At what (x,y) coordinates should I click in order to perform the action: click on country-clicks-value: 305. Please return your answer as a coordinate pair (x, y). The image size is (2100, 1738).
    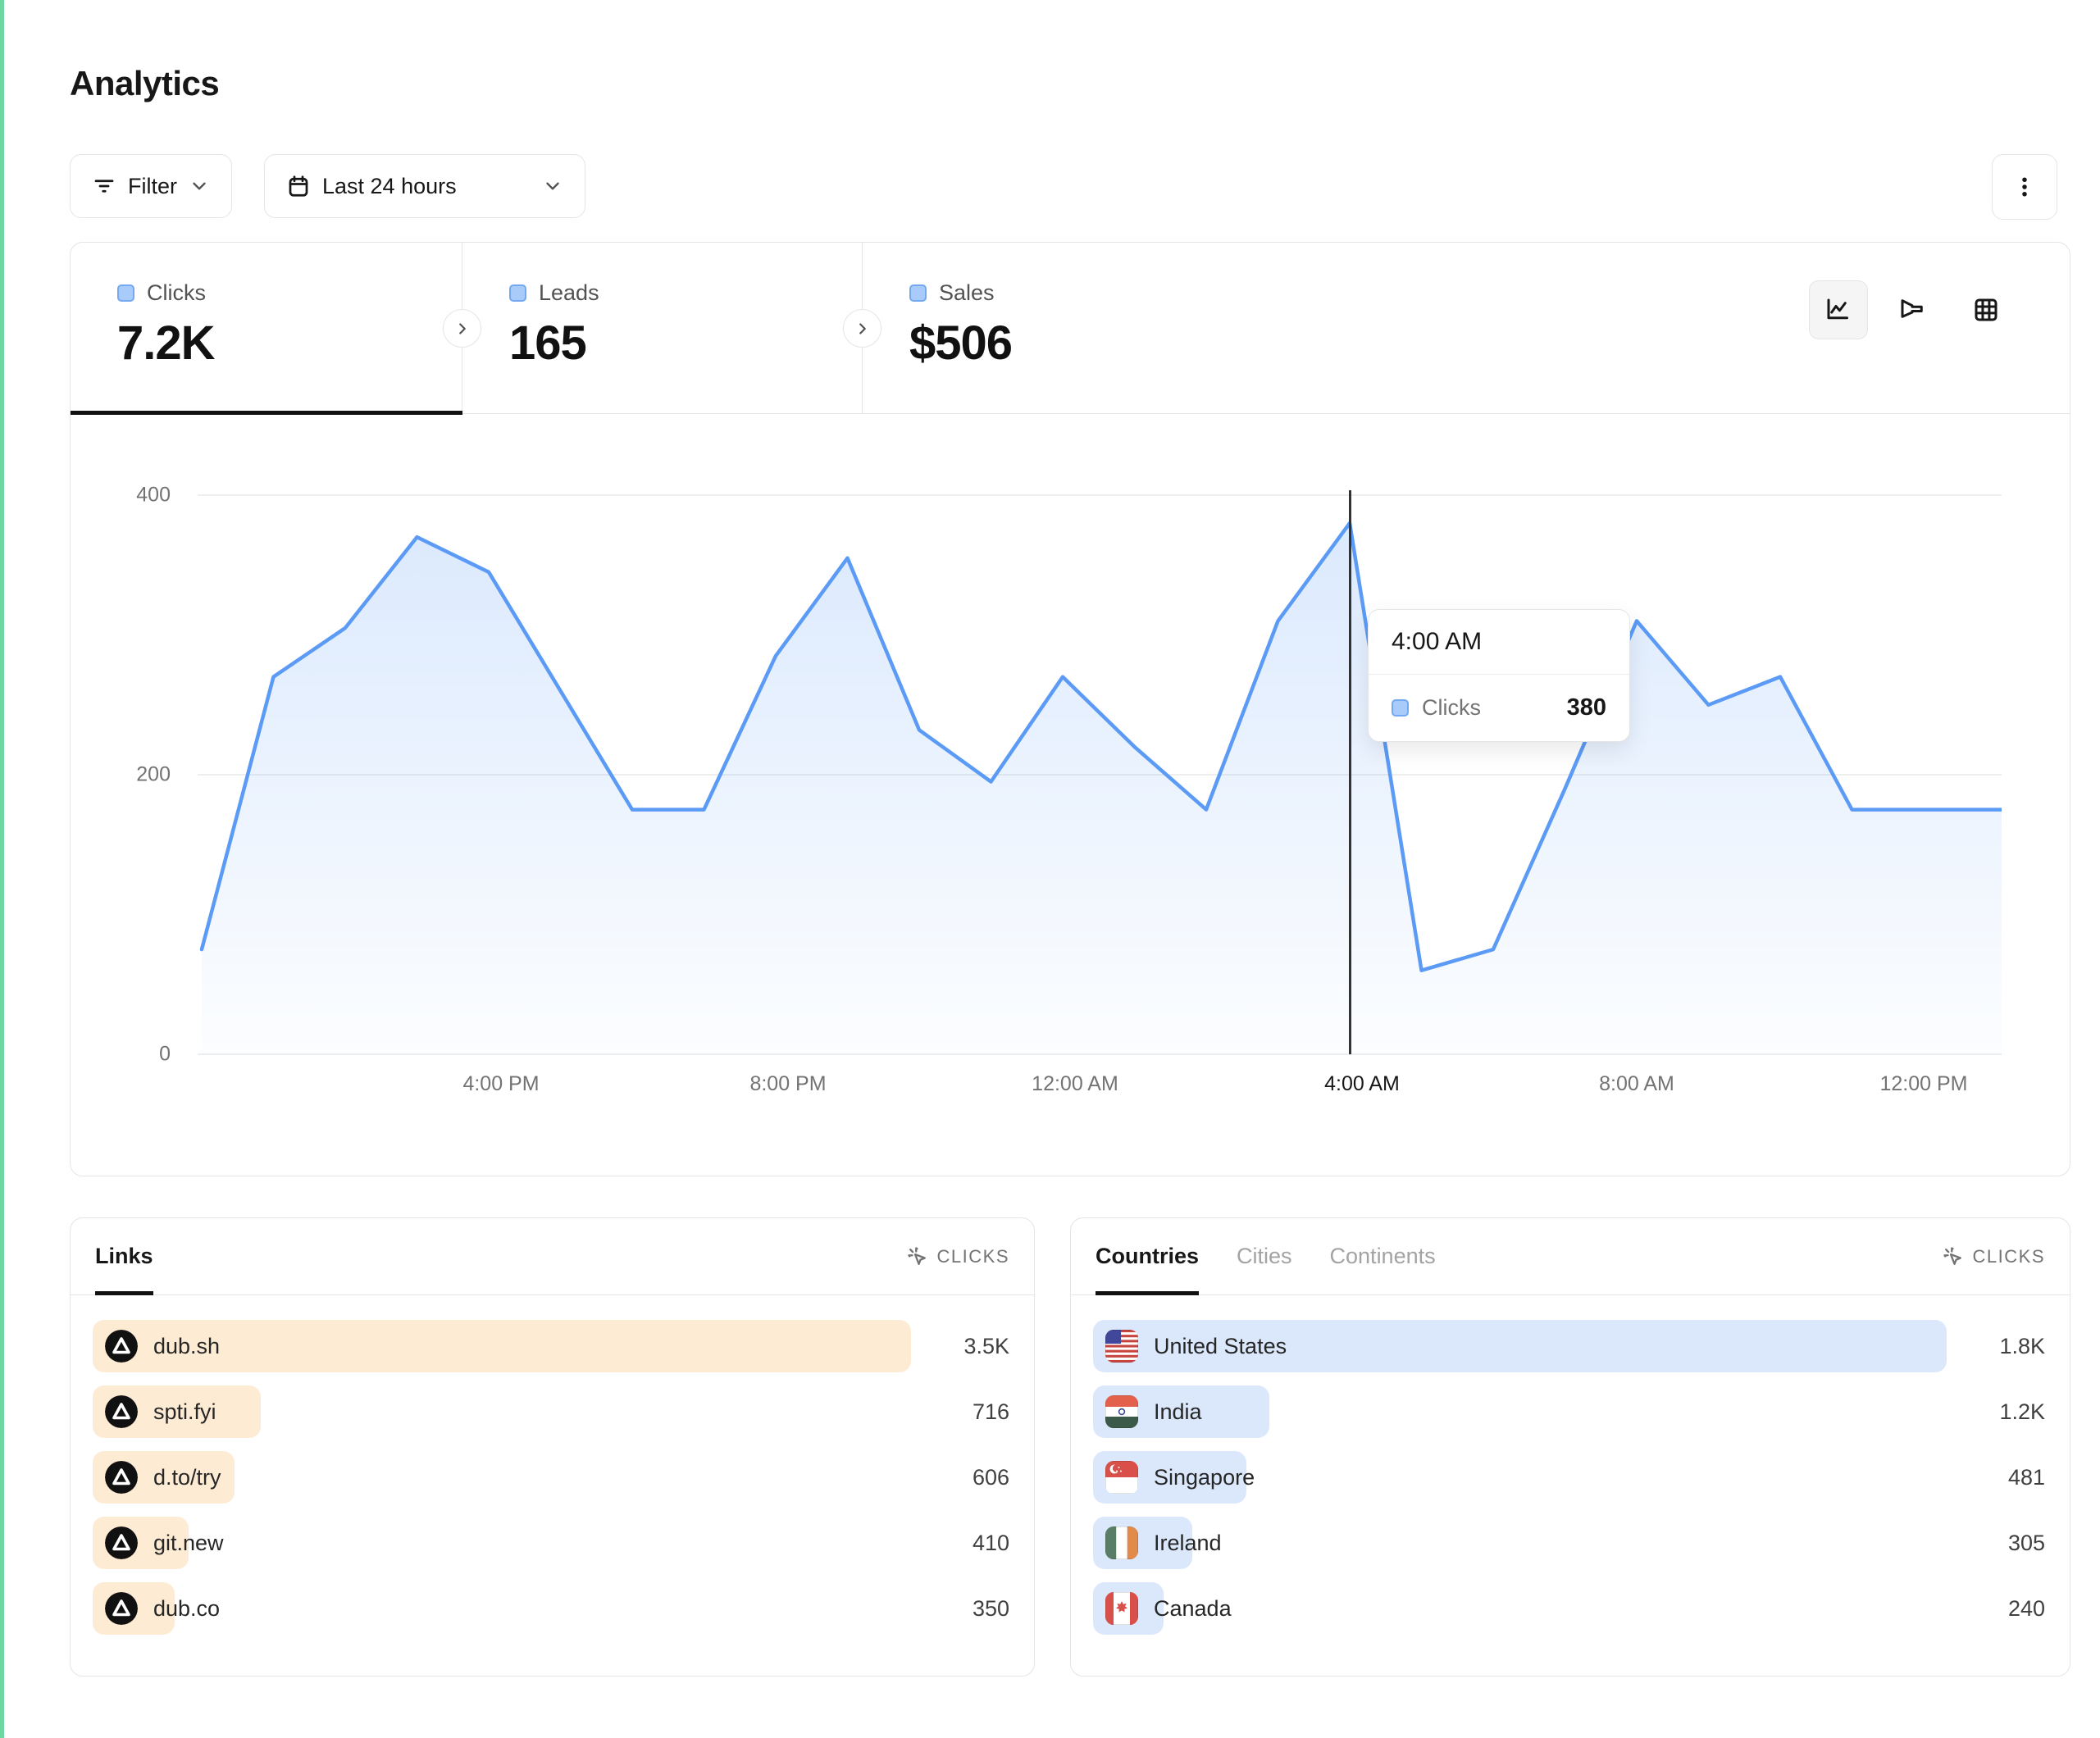
    Looking at the image, I should click on (2026, 1542).